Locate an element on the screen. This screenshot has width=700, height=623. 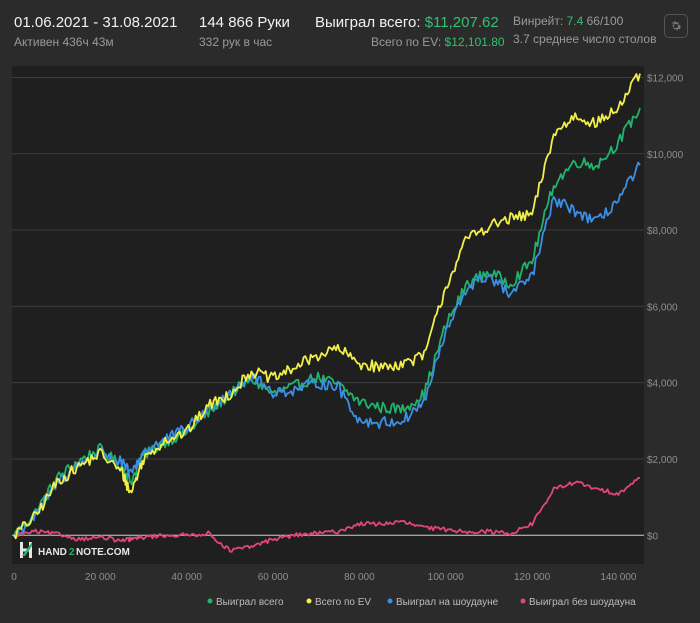
x-tick-label: 40 000 is located at coordinates (186, 577).